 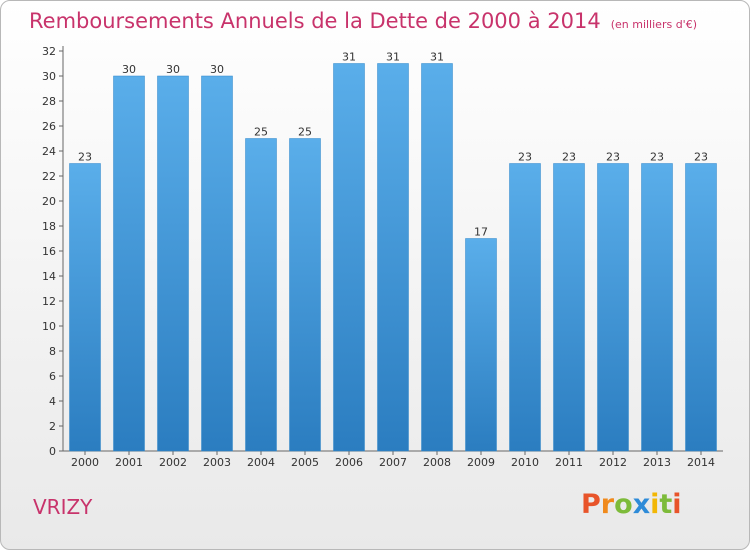 What do you see at coordinates (305, 295) in the screenshot?
I see `bar-2005` at bounding box center [305, 295].